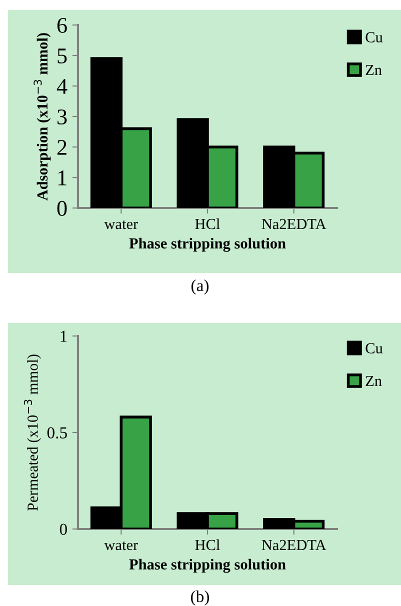 The height and width of the screenshot is (606, 401). Describe the element at coordinates (200, 287) in the screenshot. I see `text: (a)` at that location.